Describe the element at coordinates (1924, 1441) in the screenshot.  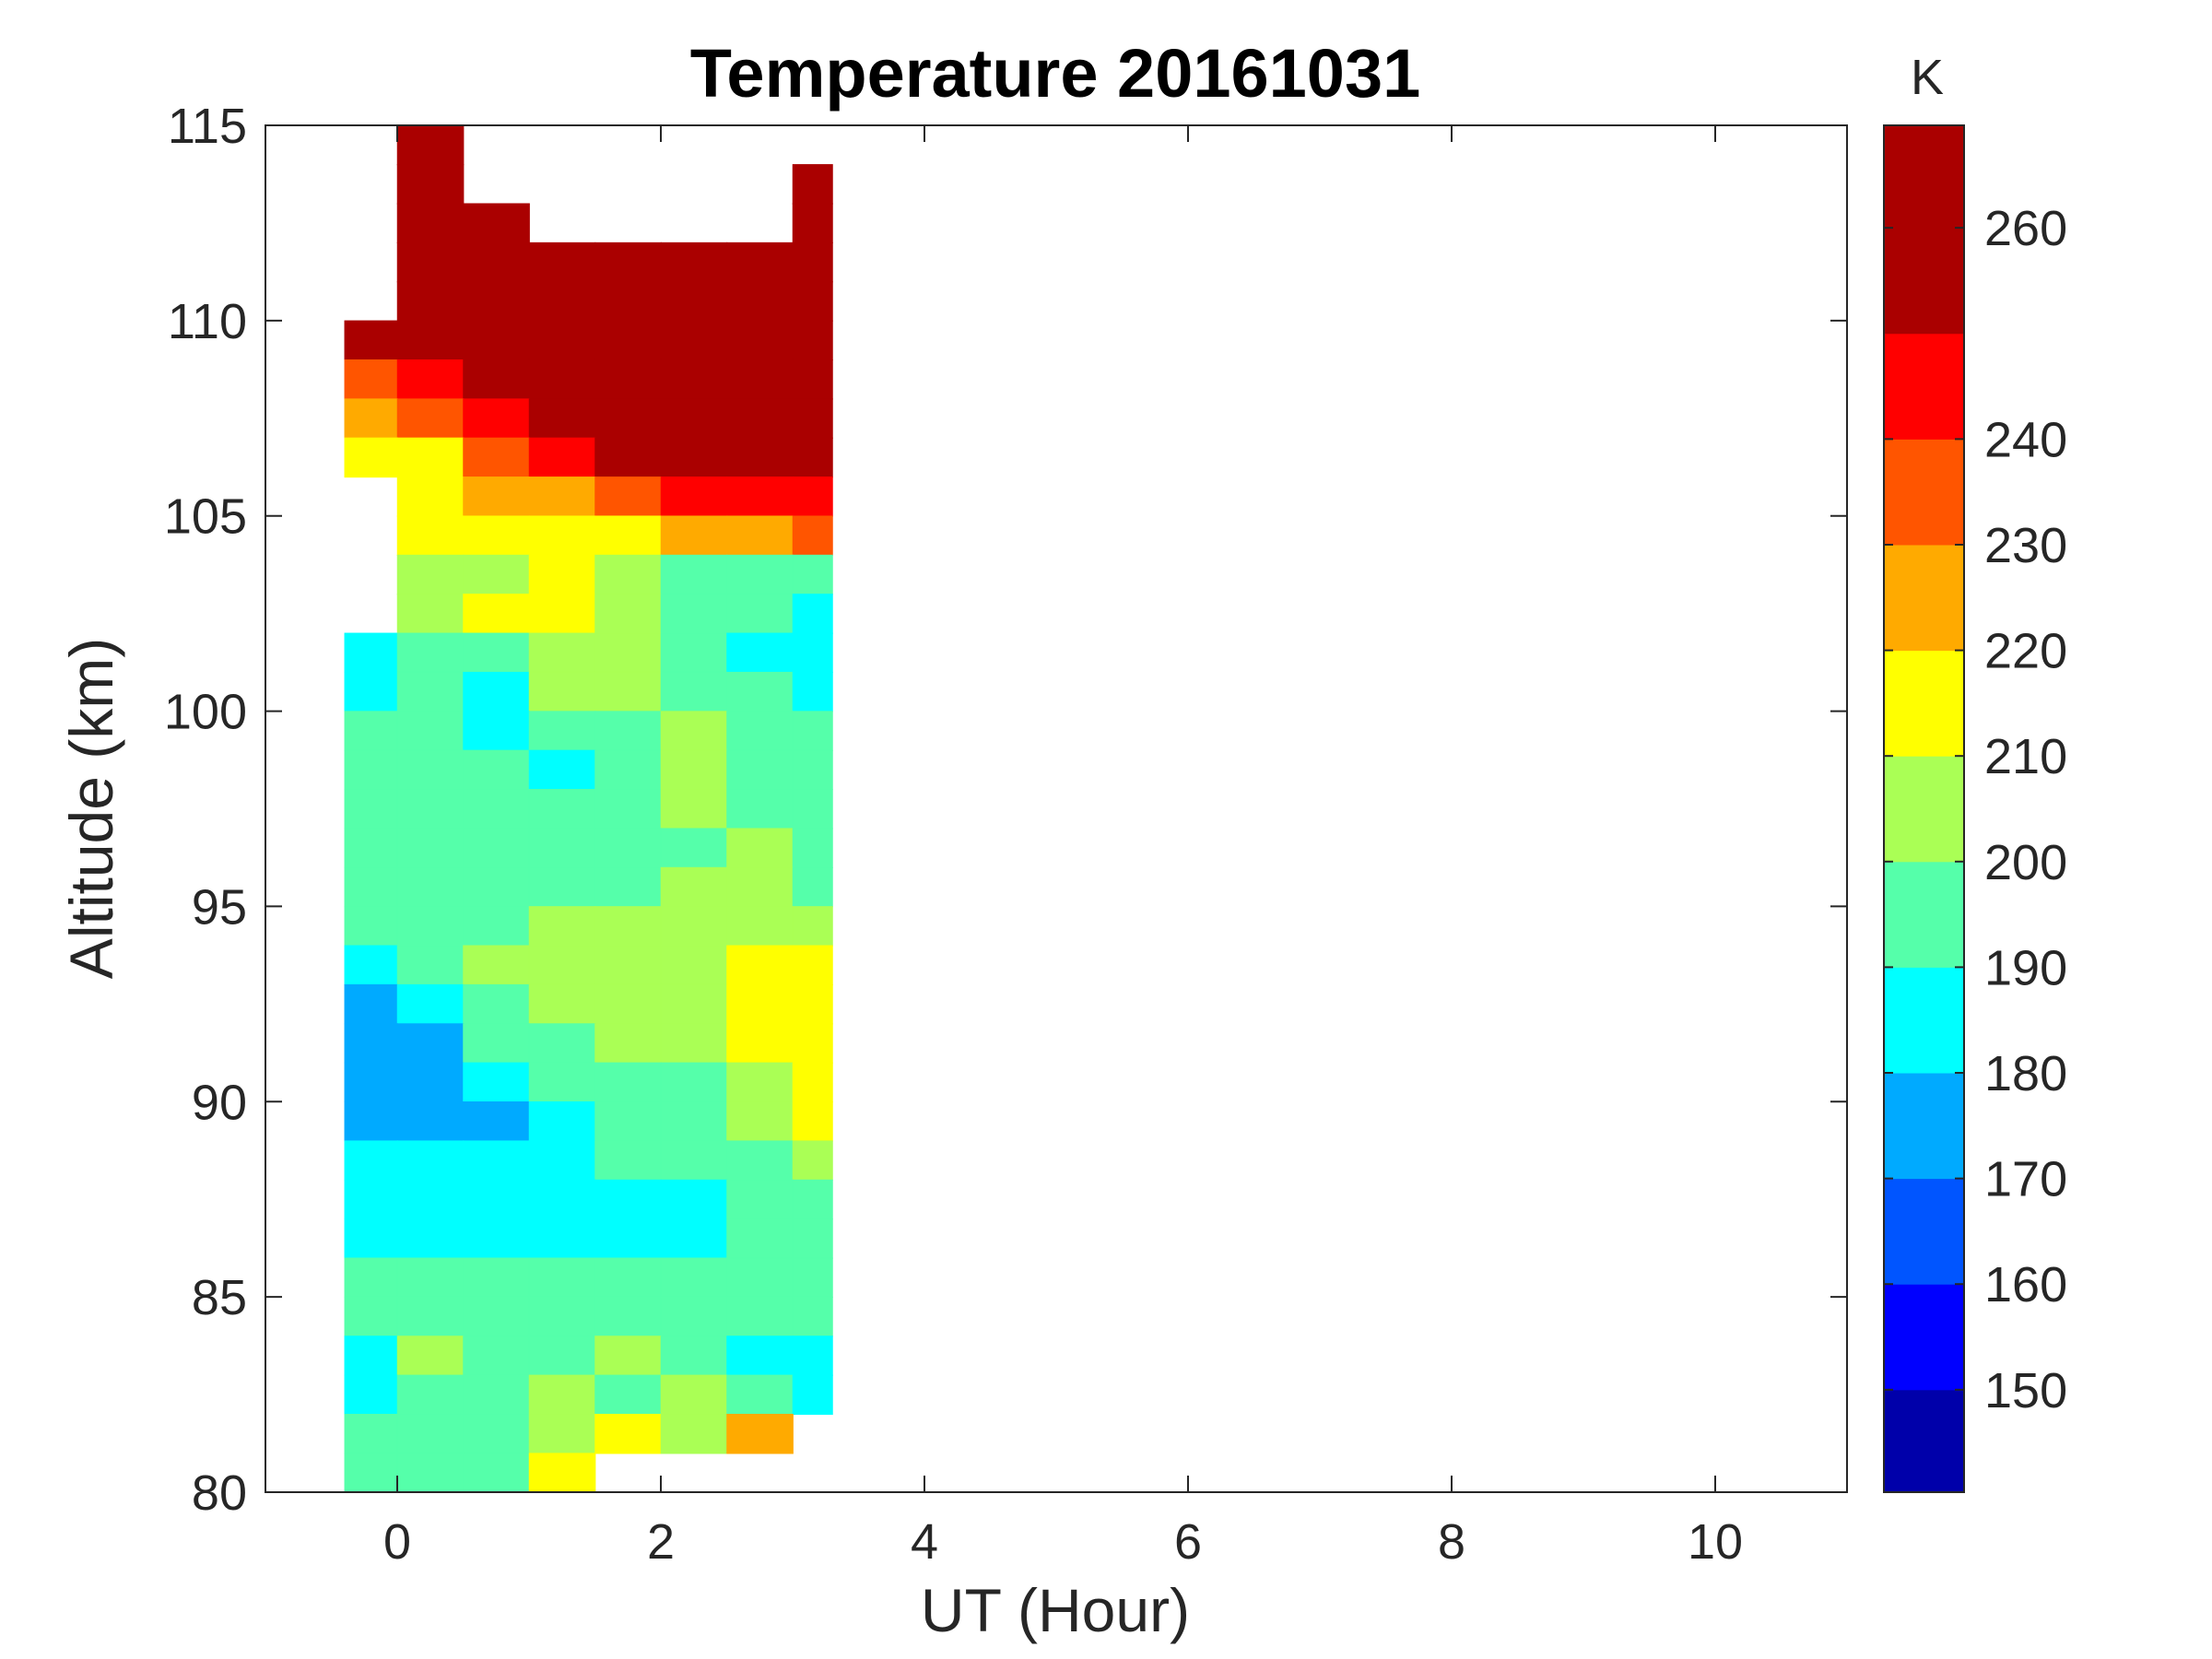
I see `colorbar-band` at that location.